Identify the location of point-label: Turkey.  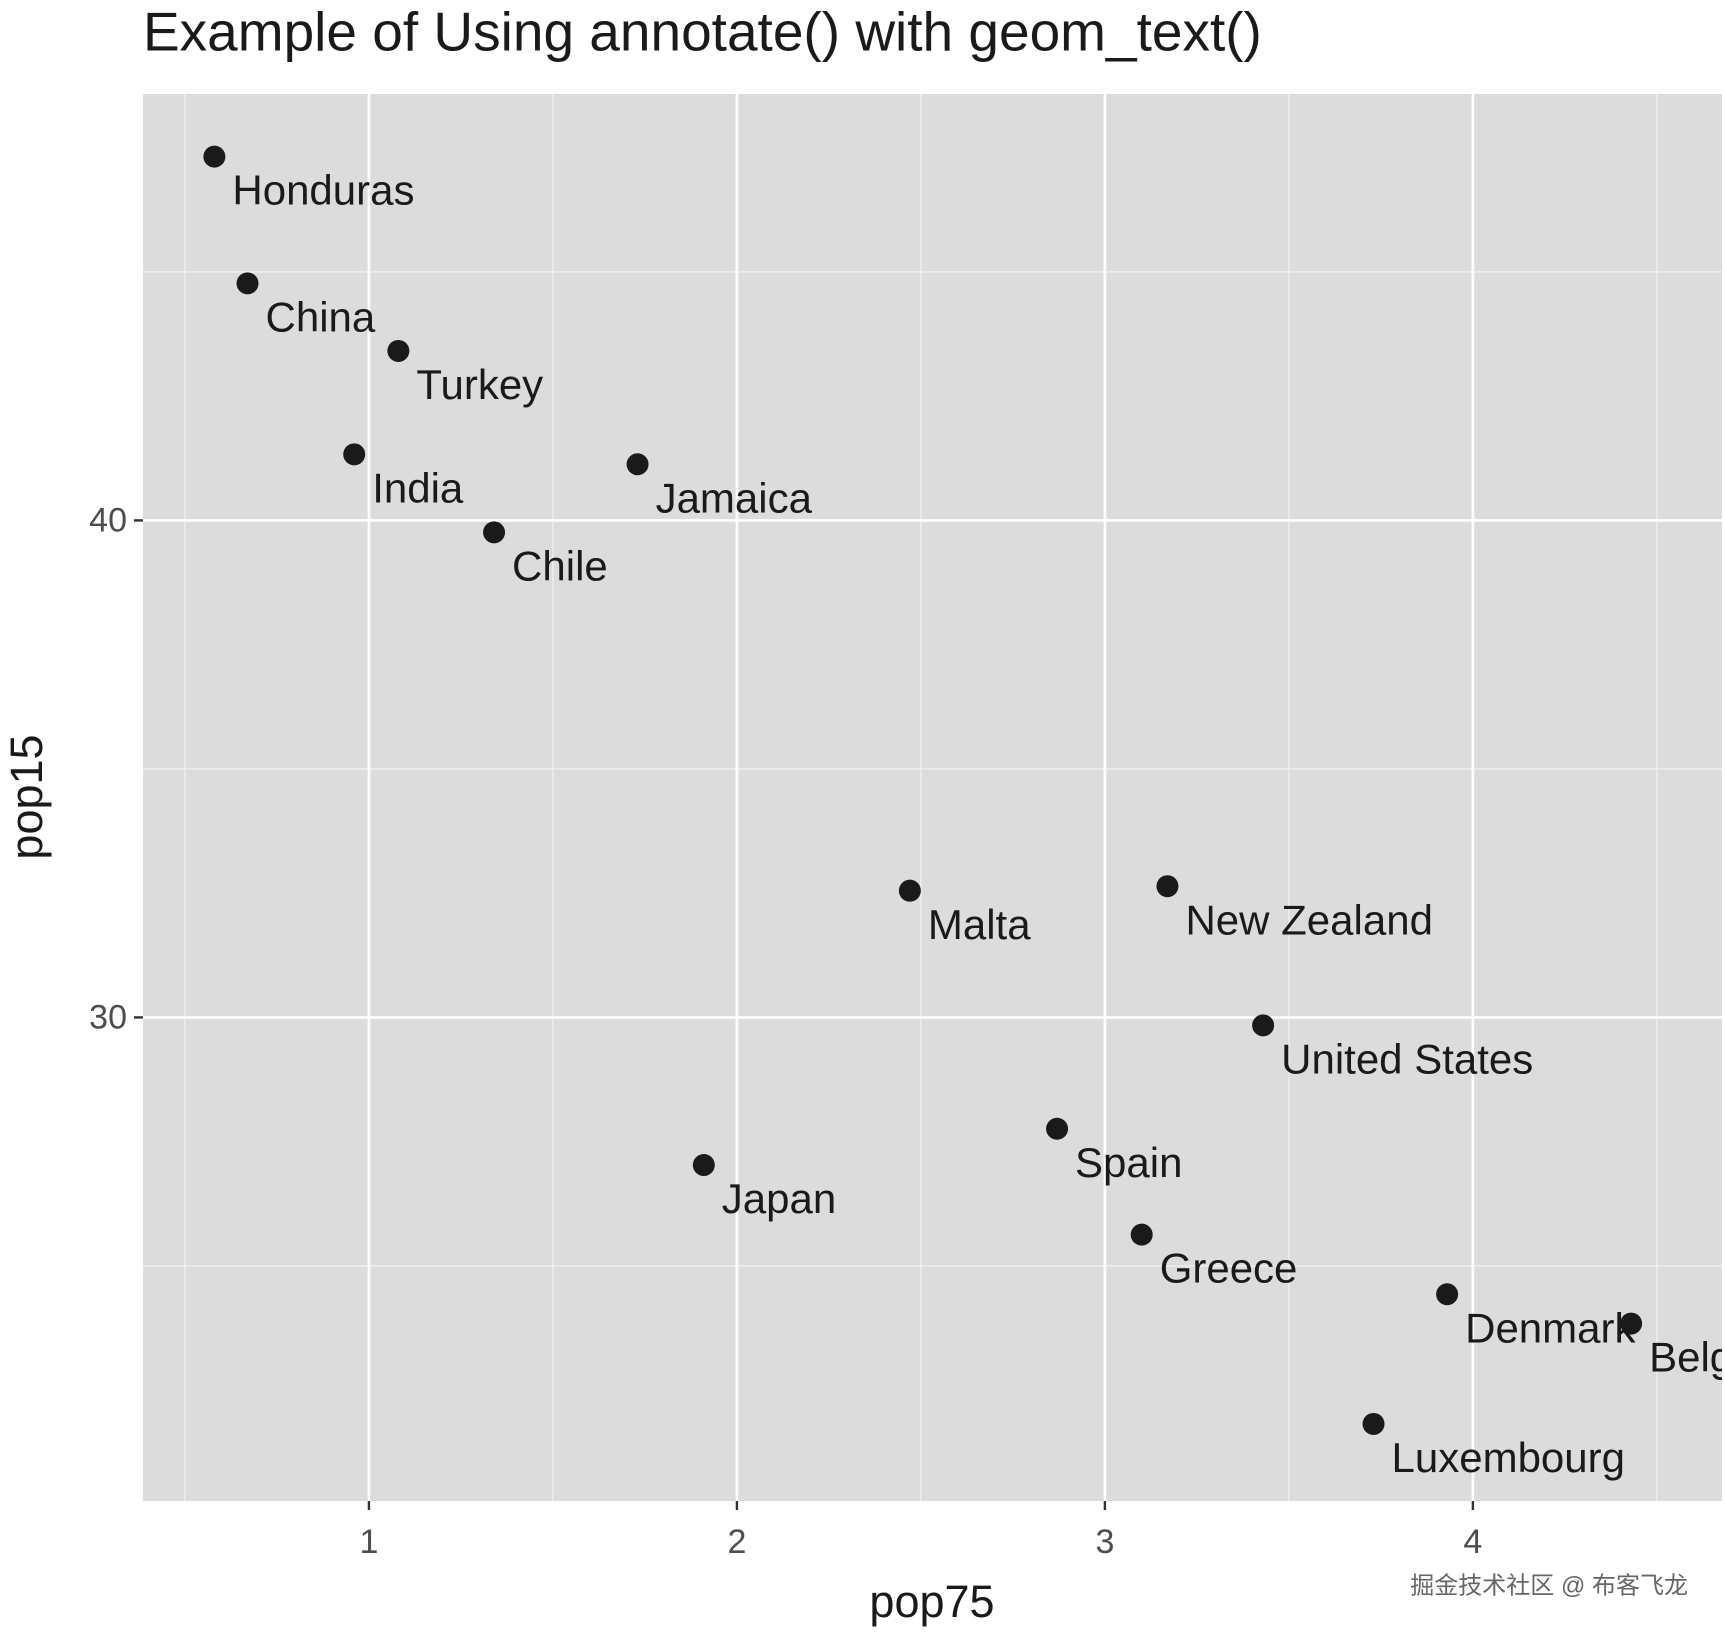
(479, 384).